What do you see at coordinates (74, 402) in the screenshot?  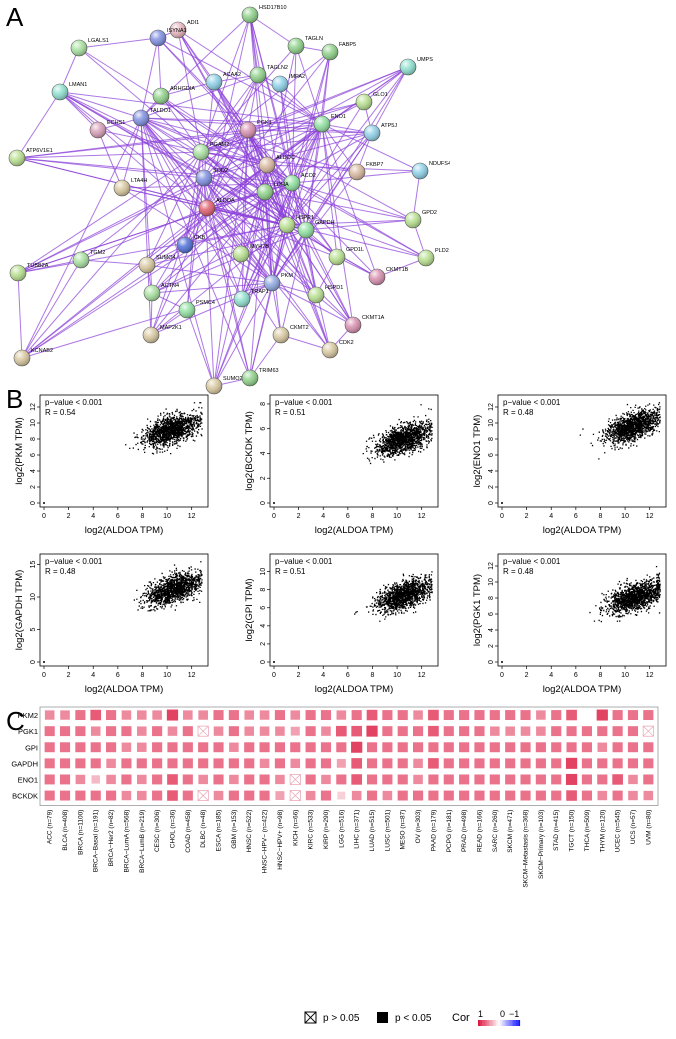 I see `p-value-annotation: p−value < 0.001` at bounding box center [74, 402].